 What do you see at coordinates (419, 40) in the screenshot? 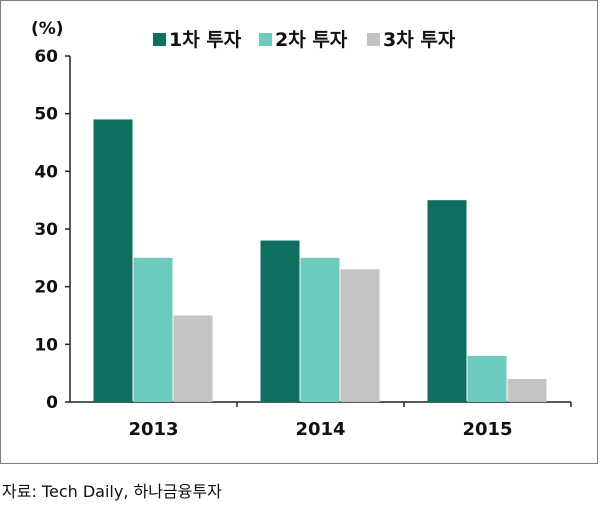
I see `legend-label-3: 3차 투자` at bounding box center [419, 40].